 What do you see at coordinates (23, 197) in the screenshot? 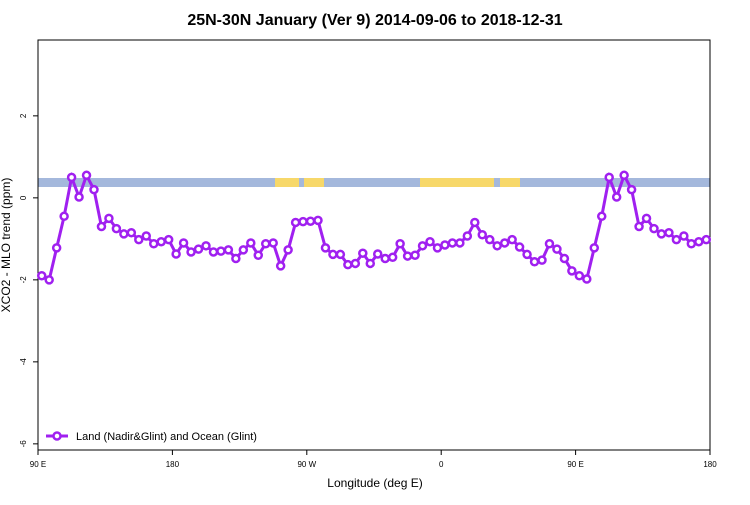
I see `y-tick-label: 0` at bounding box center [23, 197].